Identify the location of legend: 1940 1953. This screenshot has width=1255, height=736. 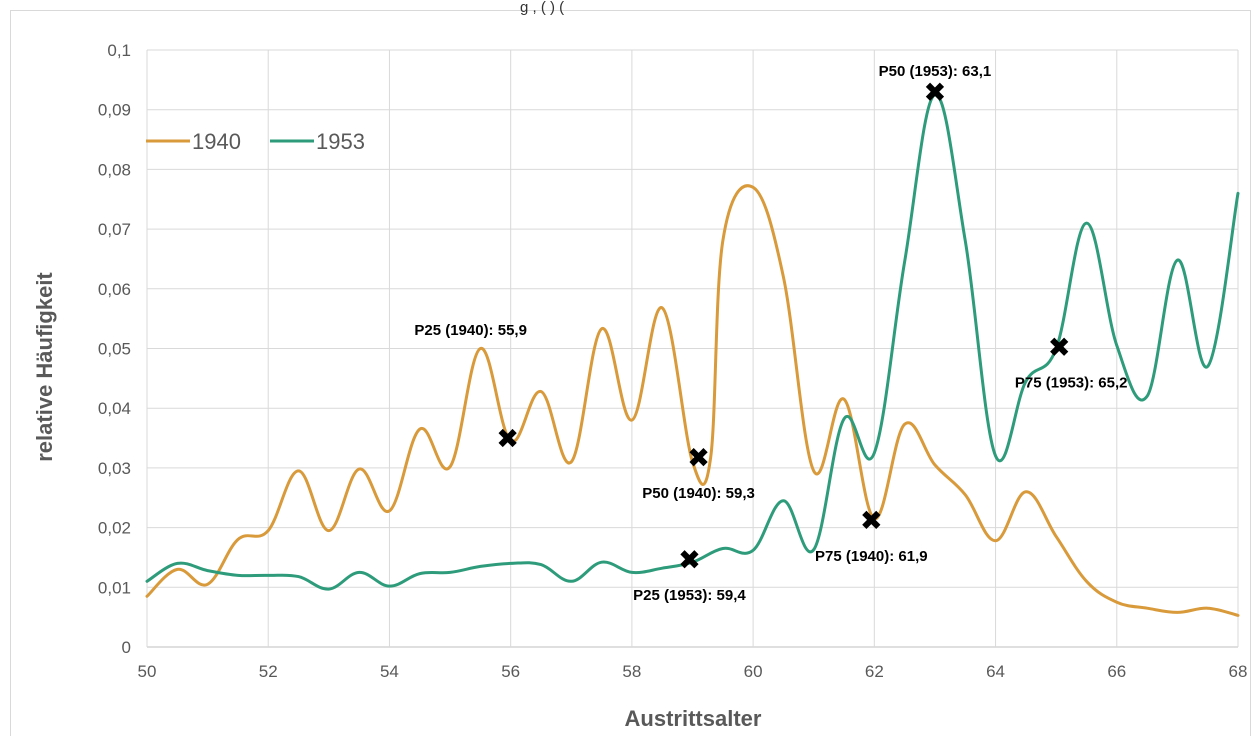
(255, 141).